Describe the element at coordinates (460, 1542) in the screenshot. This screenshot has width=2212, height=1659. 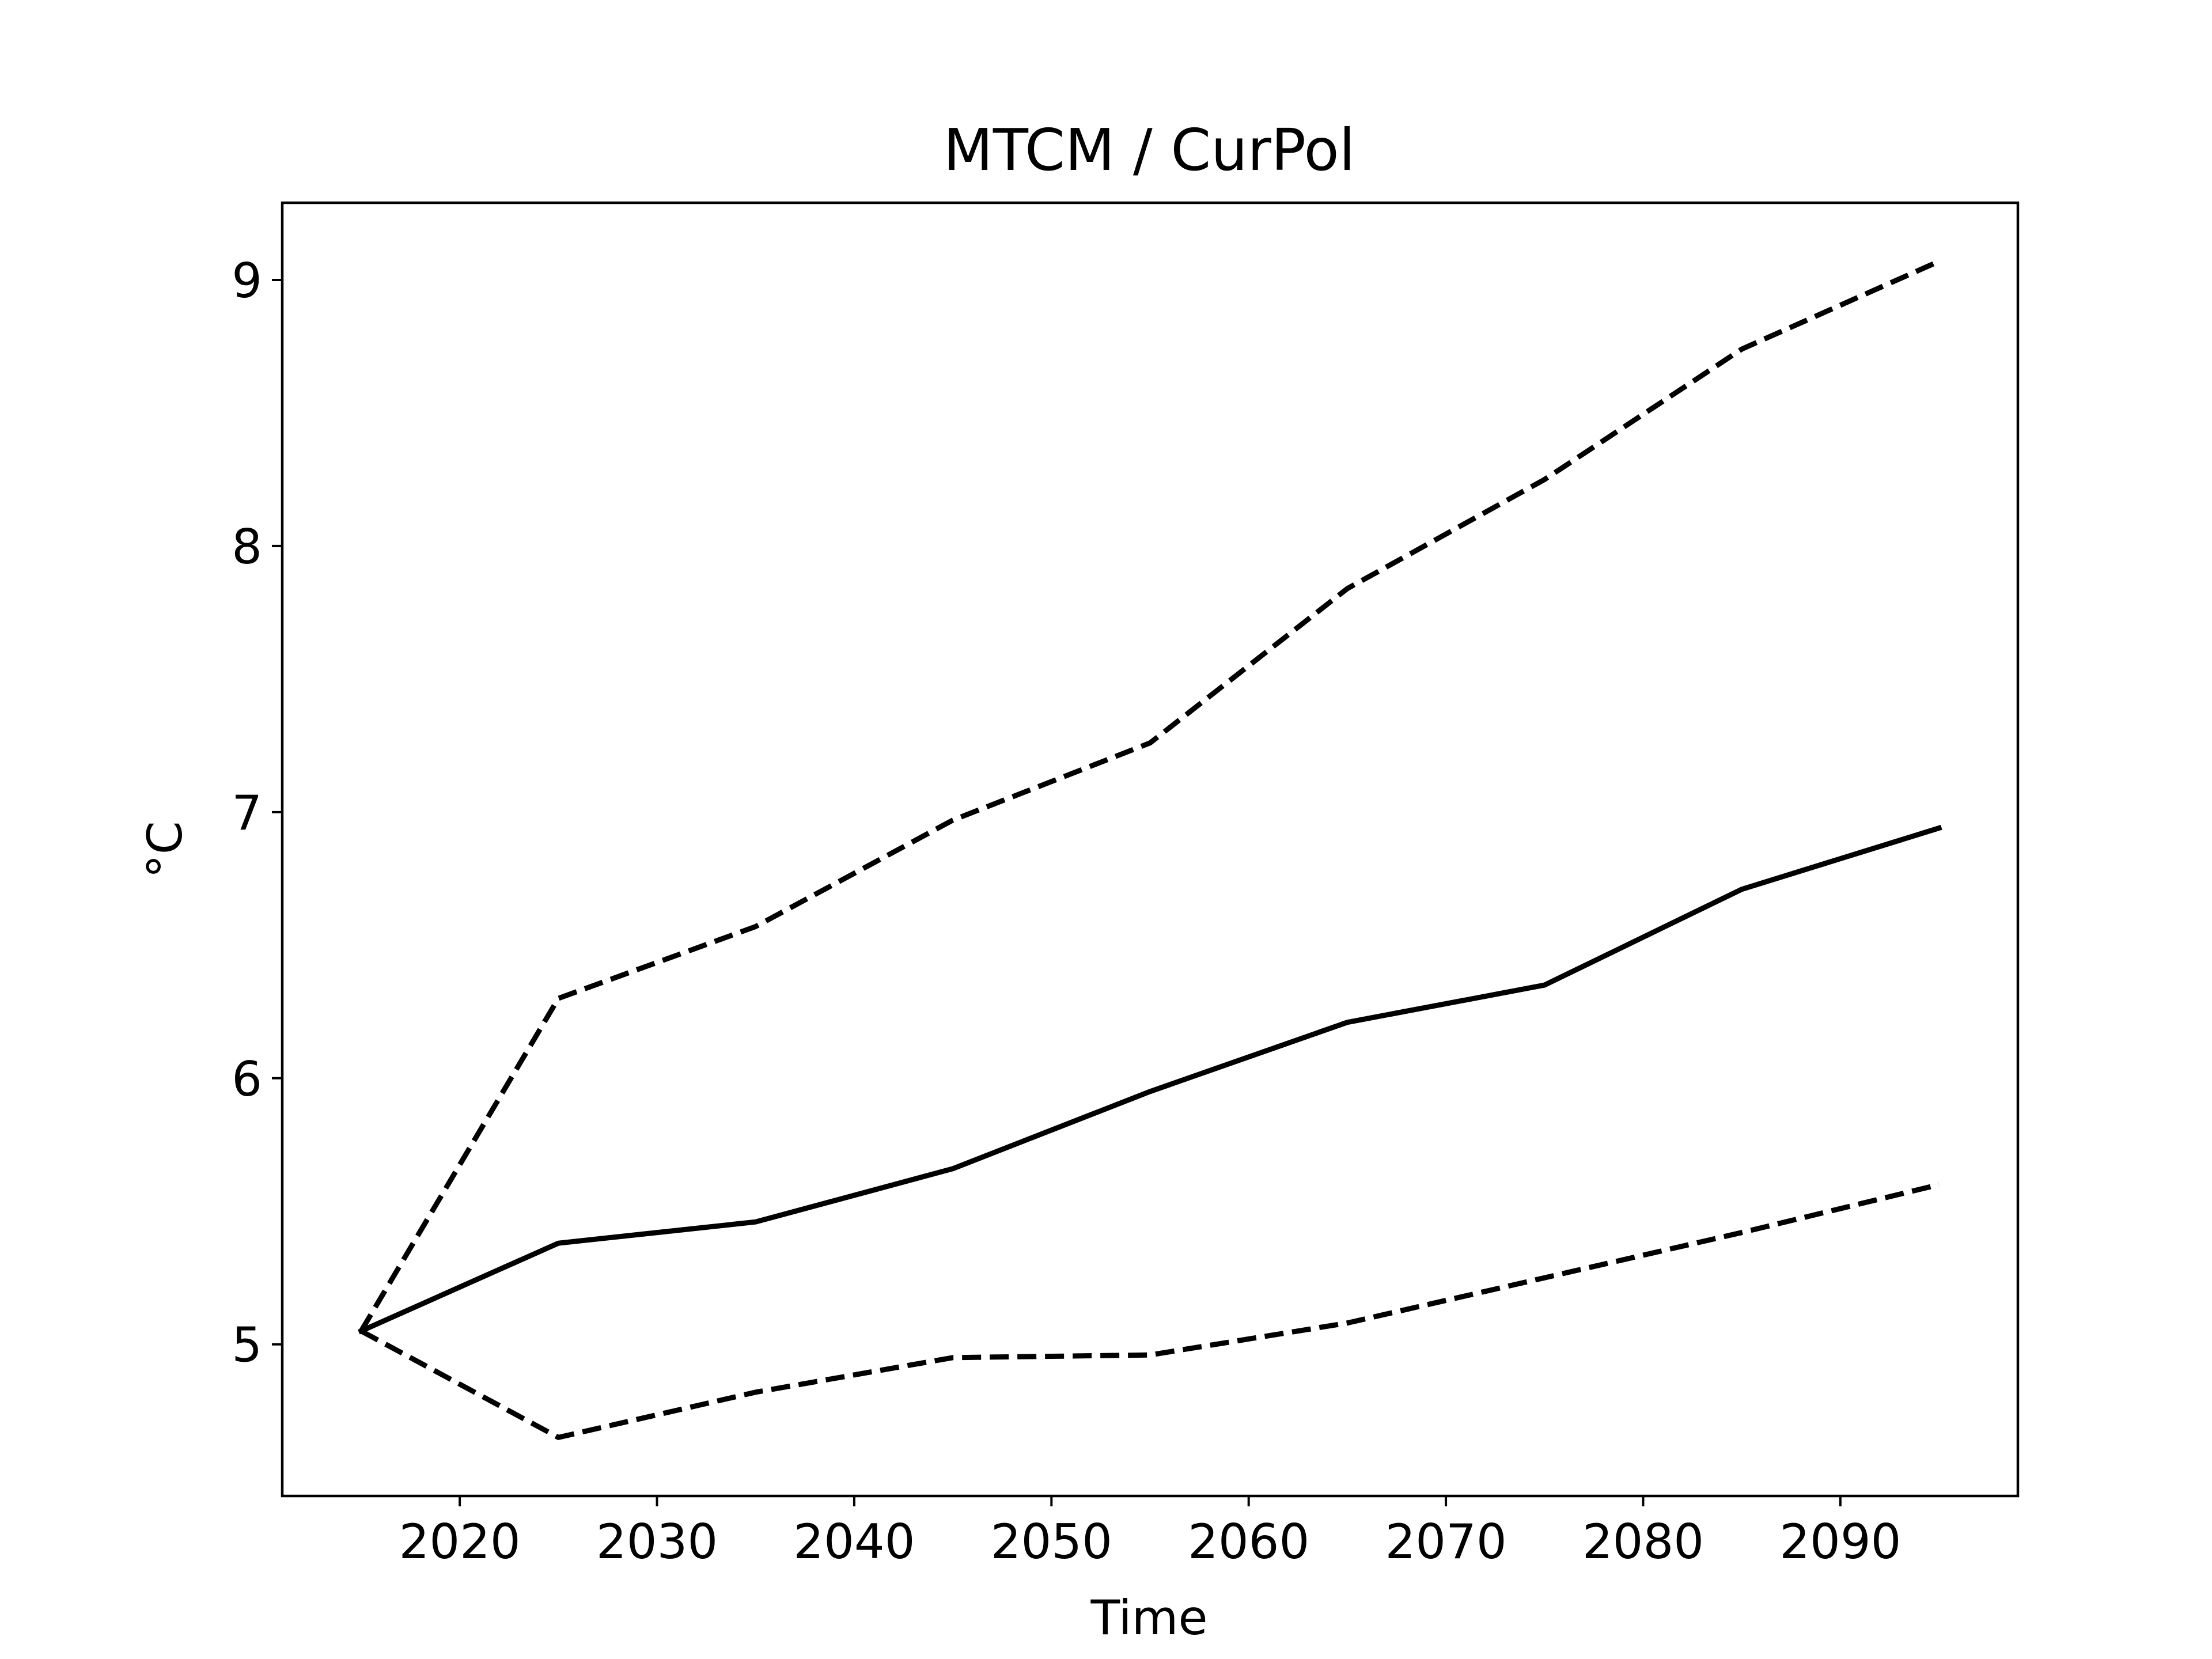
I see `x-tick-label: 2020` at that location.